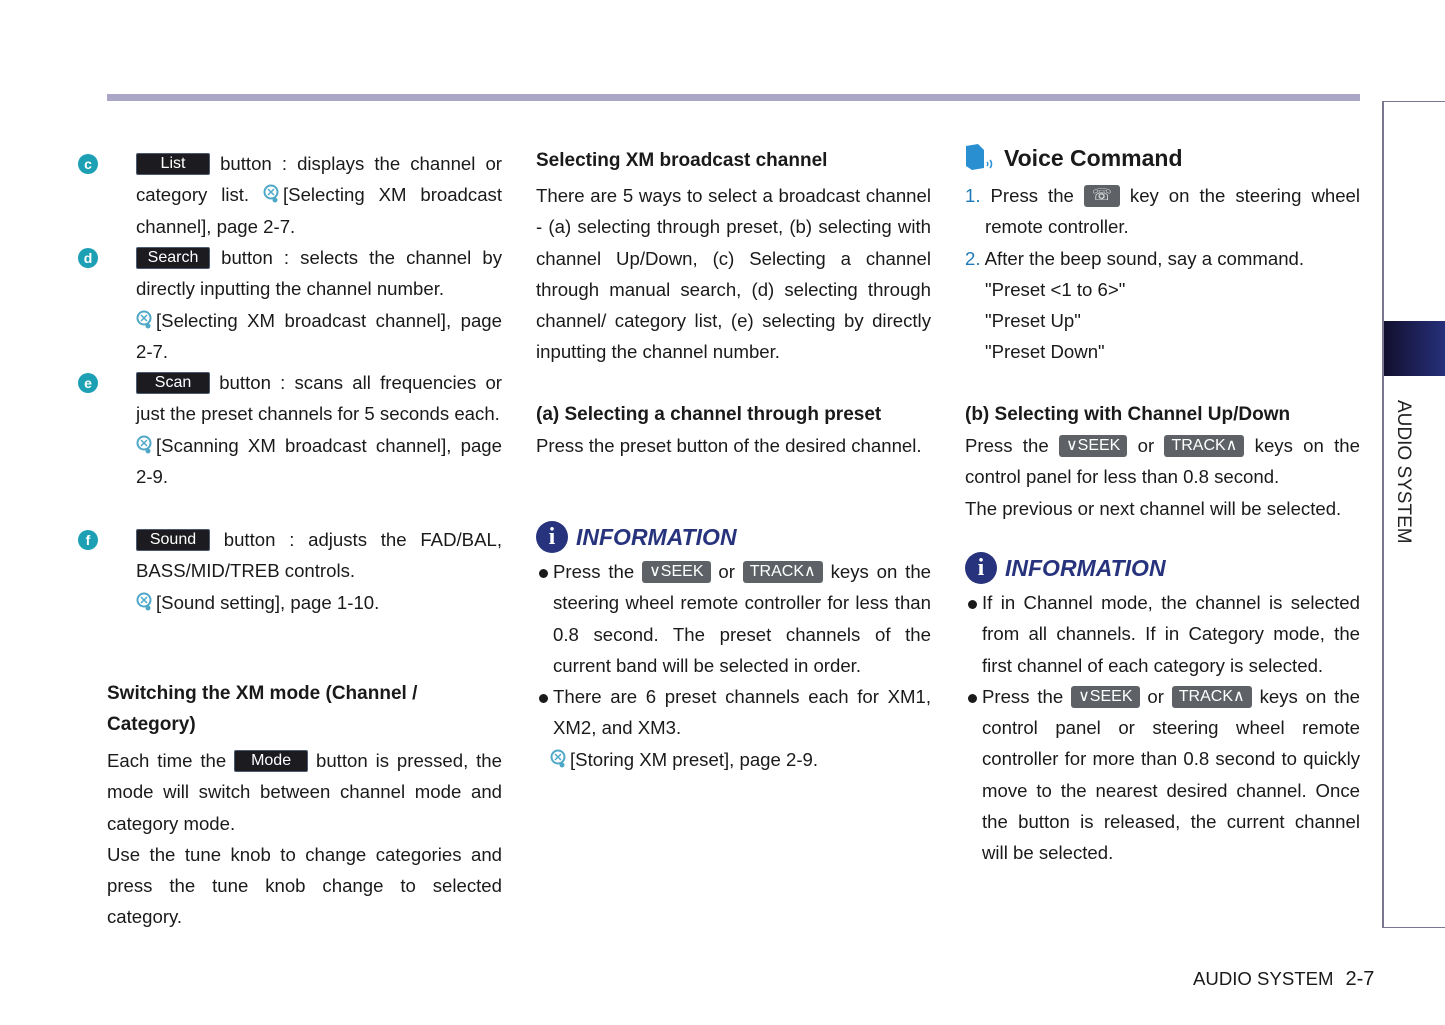  I want to click on letter-e-icon: e, so click(88, 383).